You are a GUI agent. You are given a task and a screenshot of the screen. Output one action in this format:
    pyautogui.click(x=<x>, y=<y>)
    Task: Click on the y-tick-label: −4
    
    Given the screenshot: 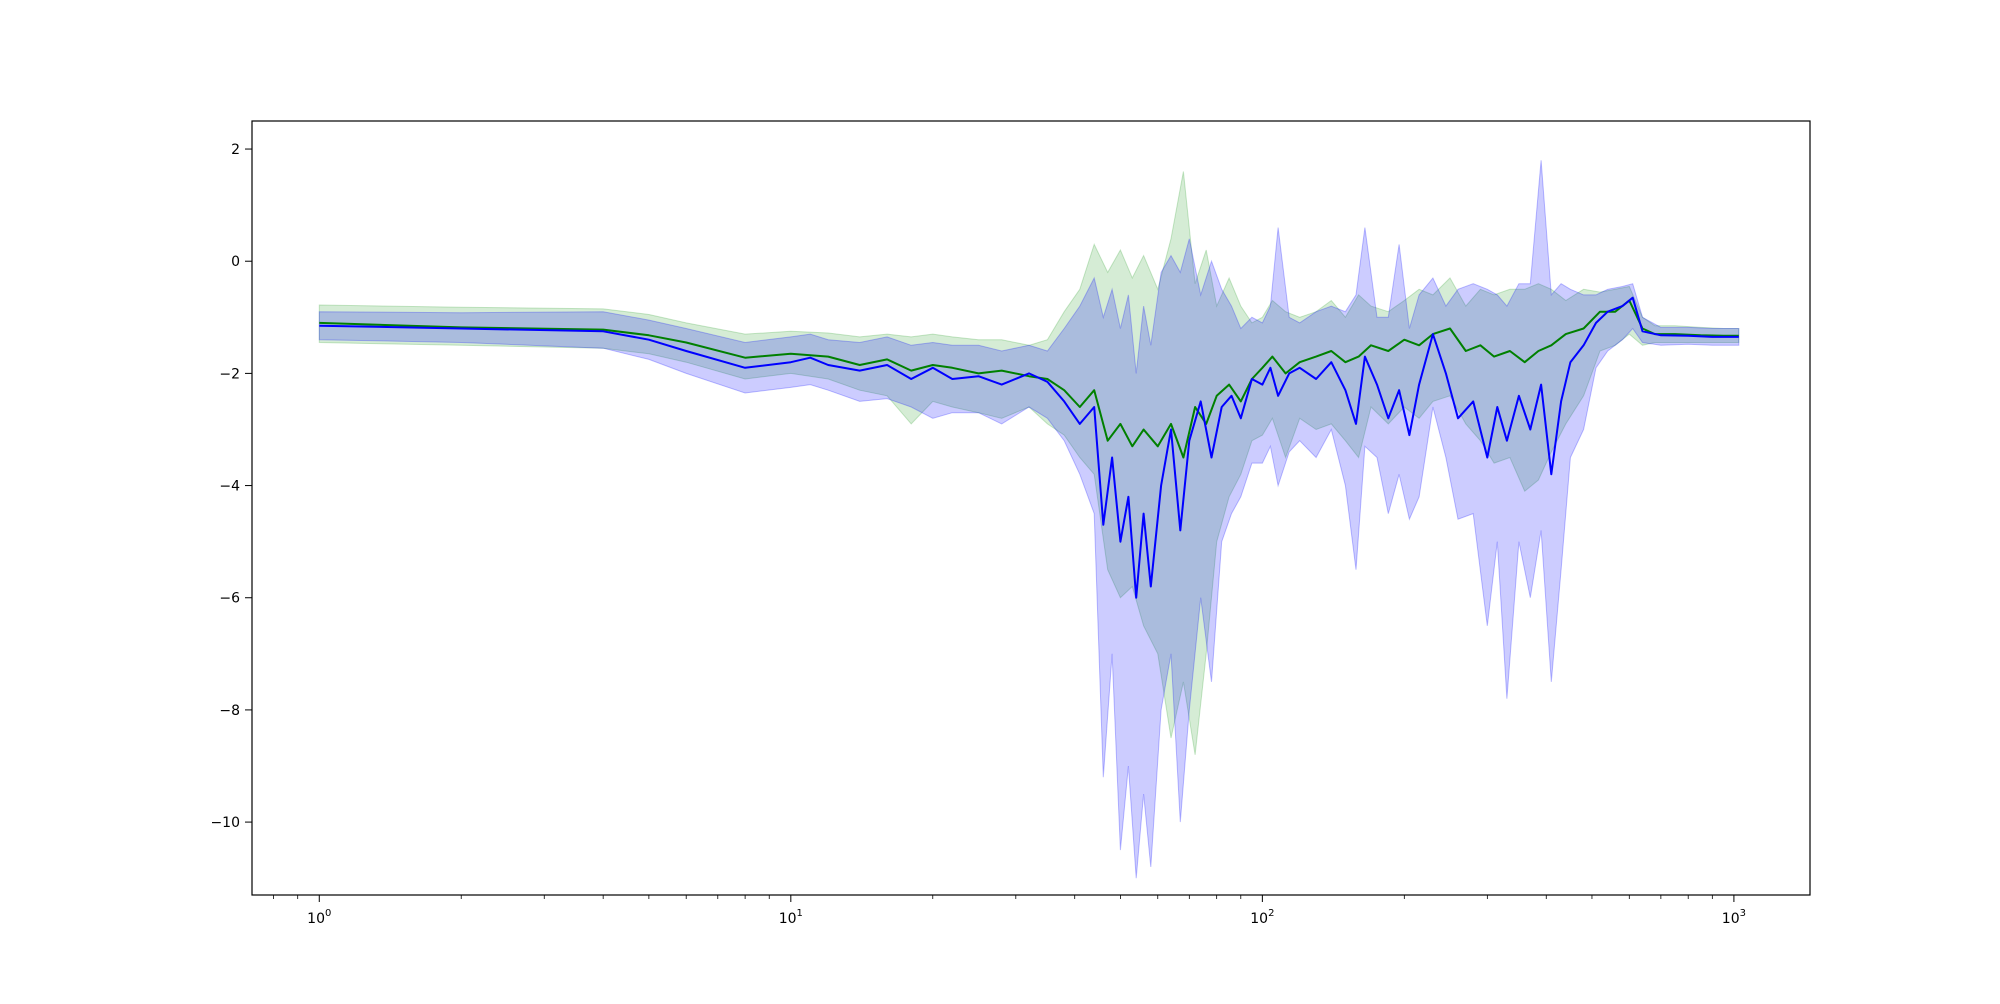 What is the action you would take?
    pyautogui.click(x=229, y=487)
    